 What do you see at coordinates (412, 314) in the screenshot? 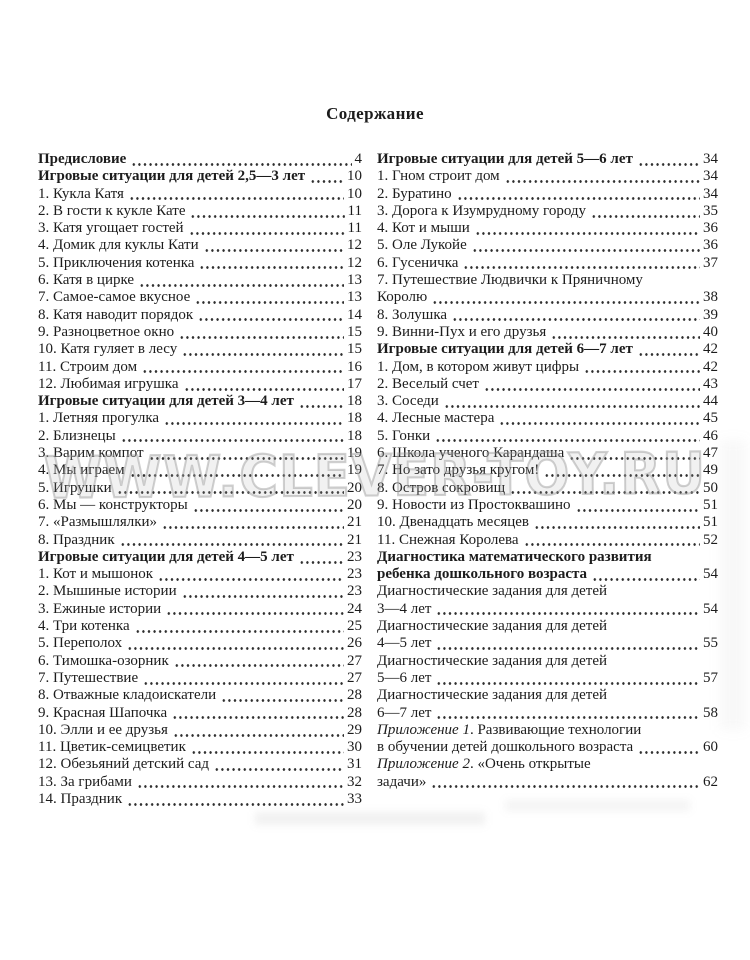
I see `toc-entry-label: 8. Золушка` at bounding box center [412, 314].